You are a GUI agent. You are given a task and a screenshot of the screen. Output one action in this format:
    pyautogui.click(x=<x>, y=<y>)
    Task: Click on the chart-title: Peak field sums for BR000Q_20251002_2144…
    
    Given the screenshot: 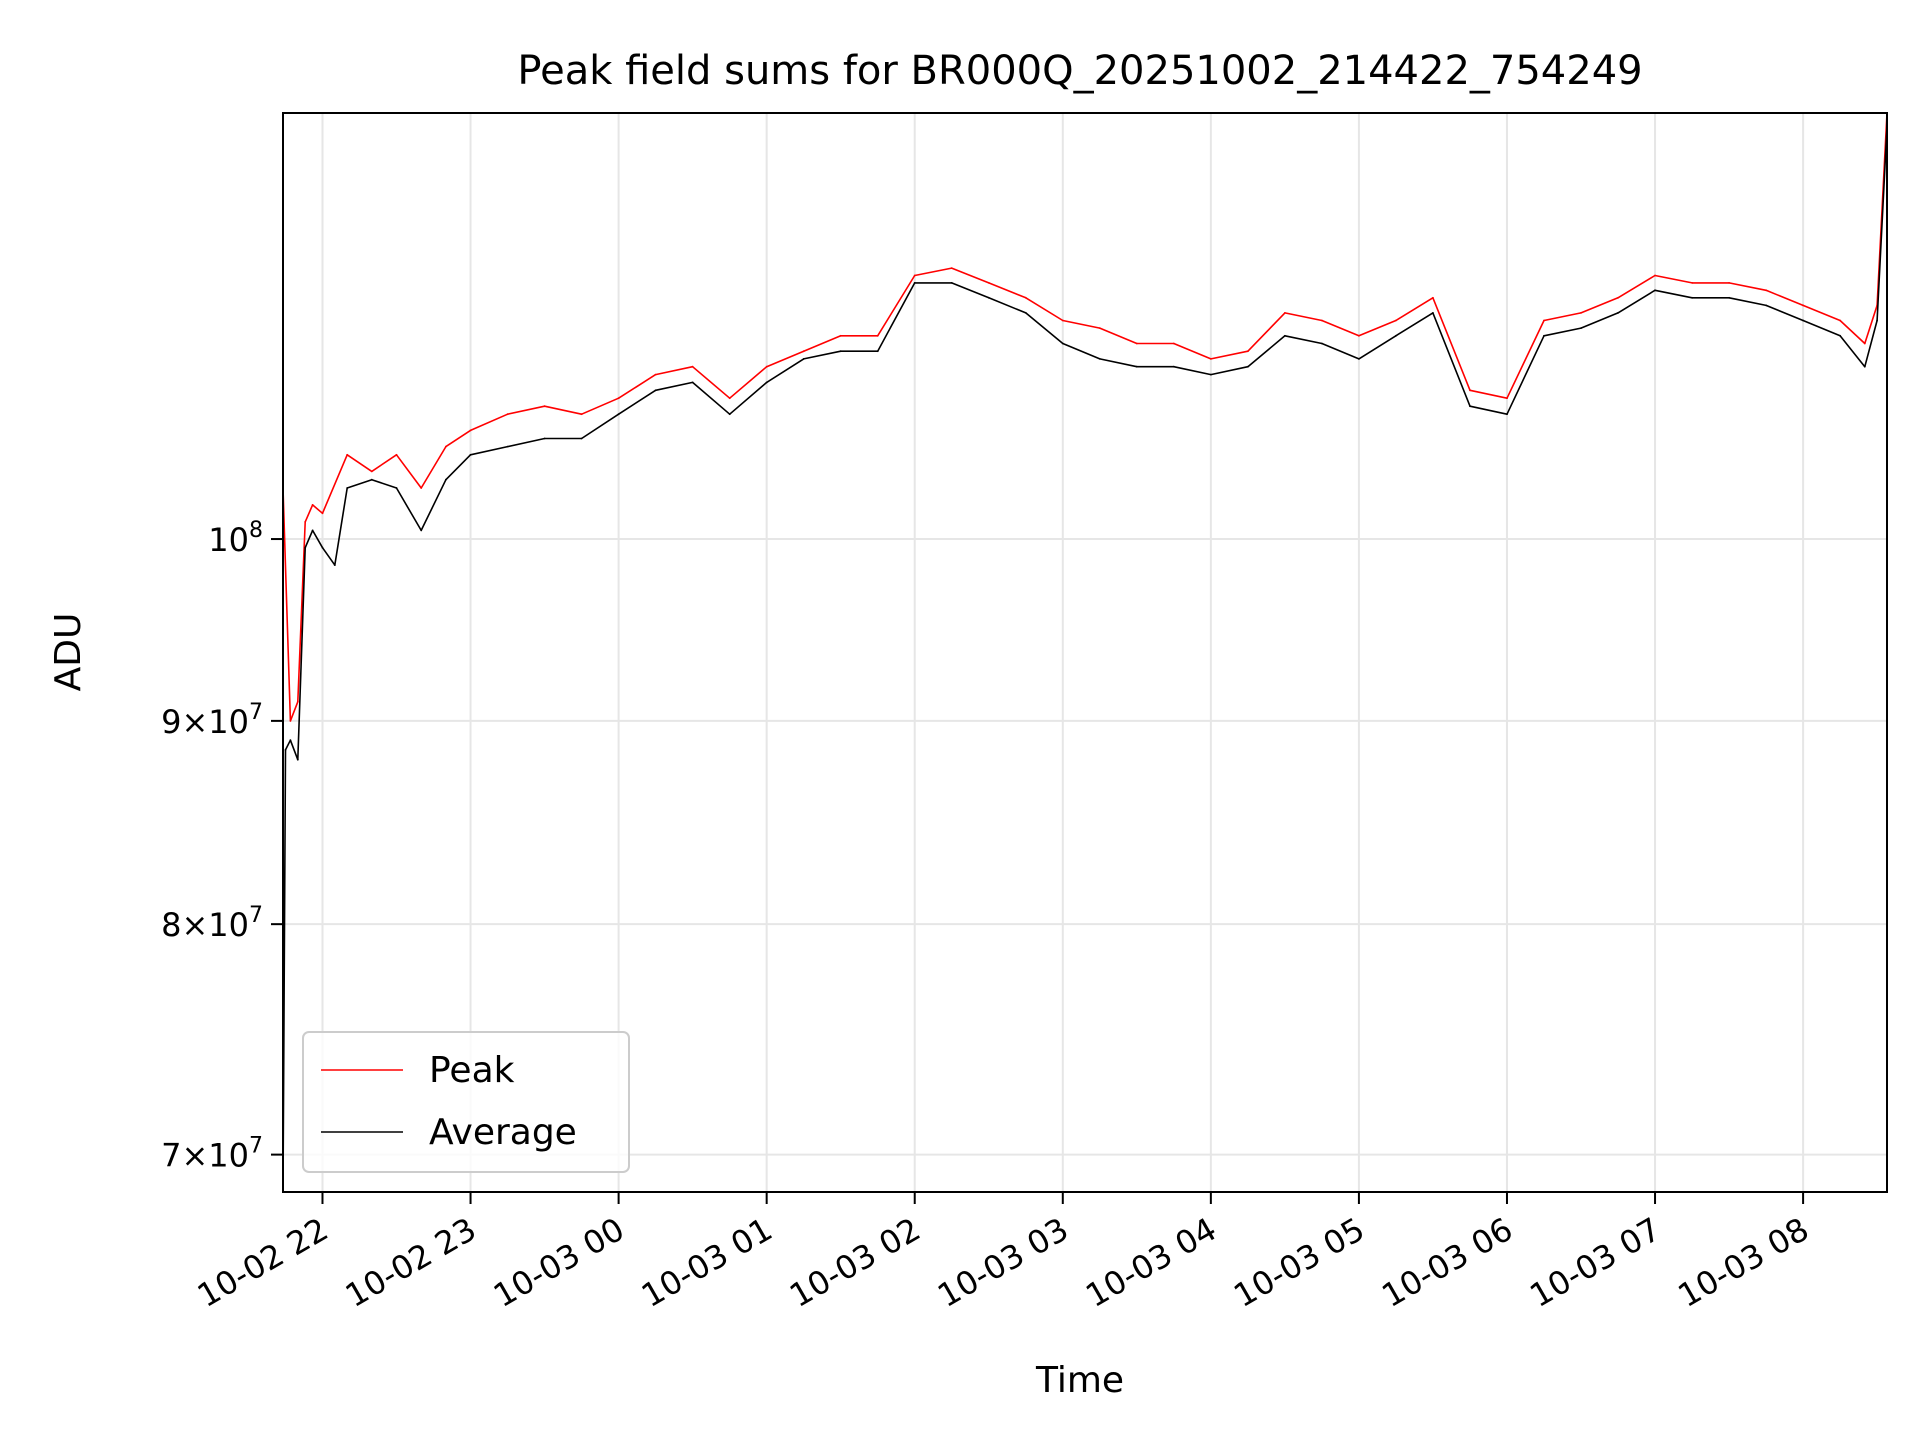 What is the action you would take?
    pyautogui.click(x=1079, y=71)
    